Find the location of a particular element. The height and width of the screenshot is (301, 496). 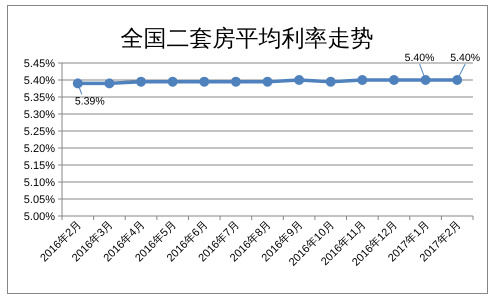

y-tick-label: 5.00% is located at coordinates (40, 217).